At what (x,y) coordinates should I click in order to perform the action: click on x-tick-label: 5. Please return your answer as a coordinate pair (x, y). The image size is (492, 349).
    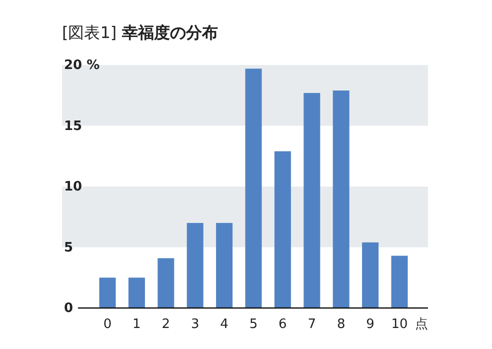
    Looking at the image, I should click on (253, 324).